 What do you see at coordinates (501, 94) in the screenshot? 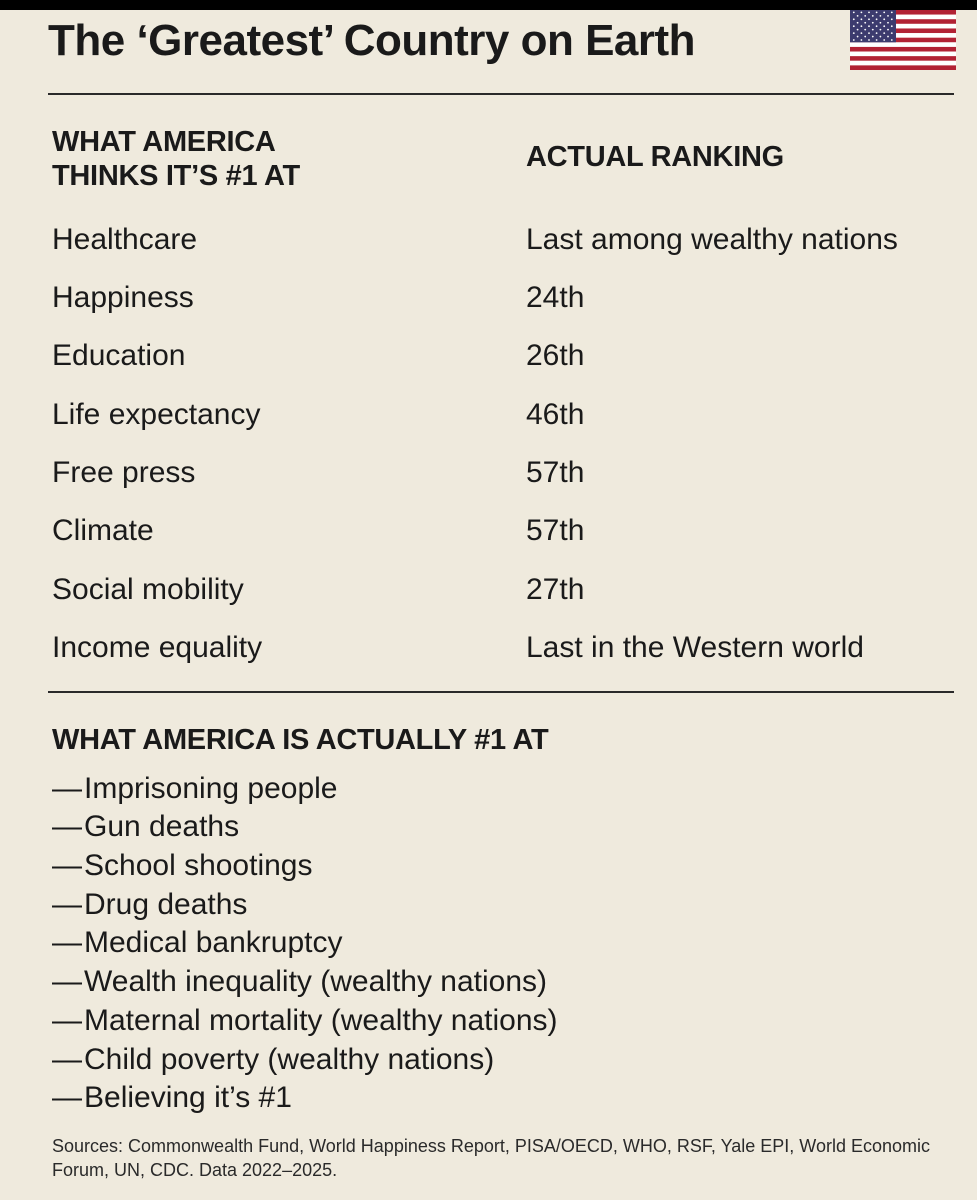
I see `divider-top` at bounding box center [501, 94].